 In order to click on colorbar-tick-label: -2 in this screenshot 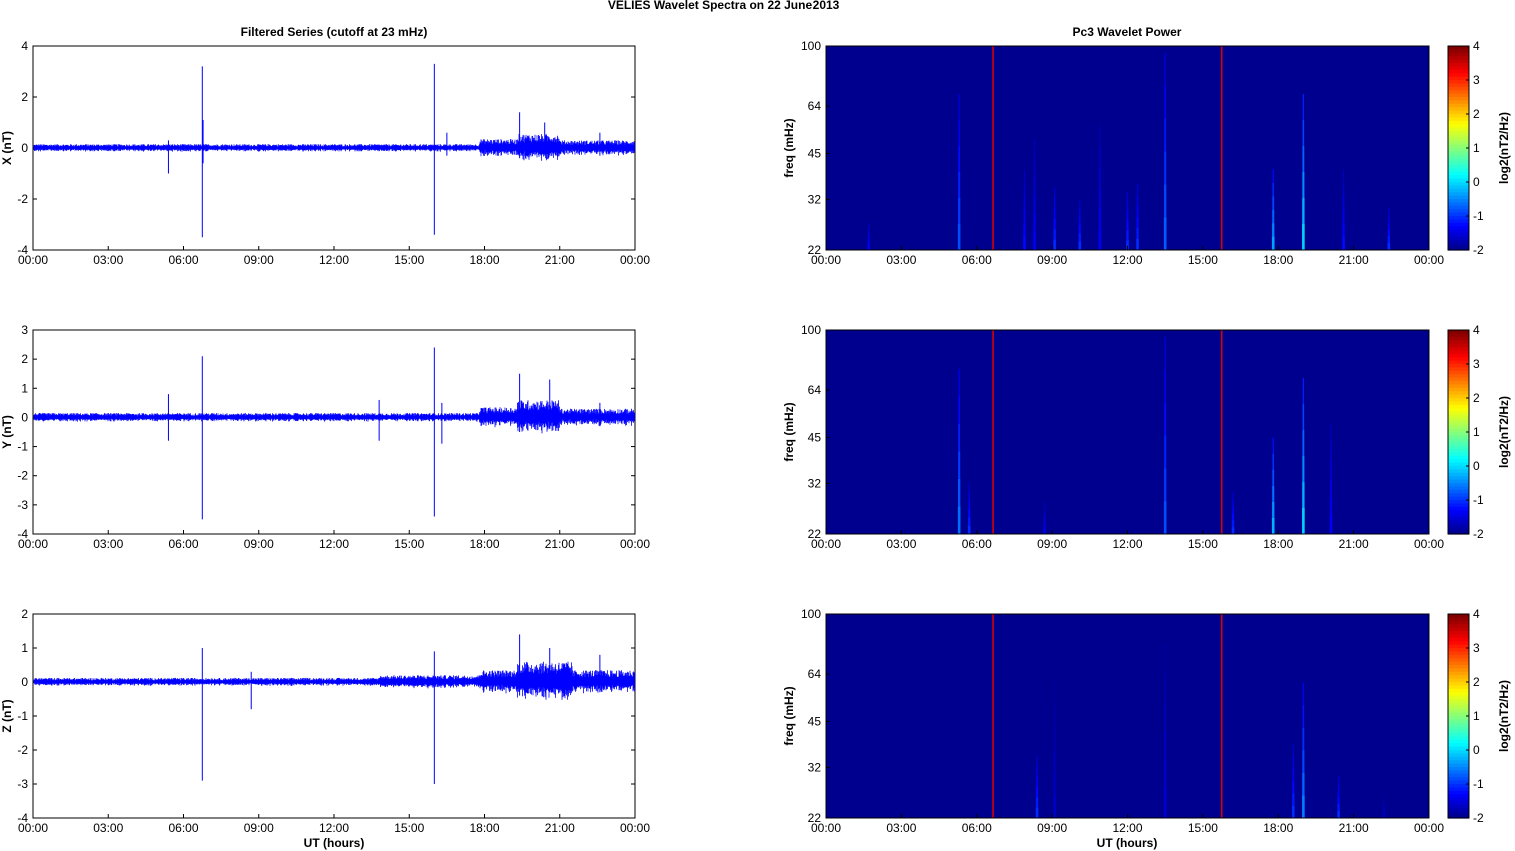, I will do `click(1478, 534)`.